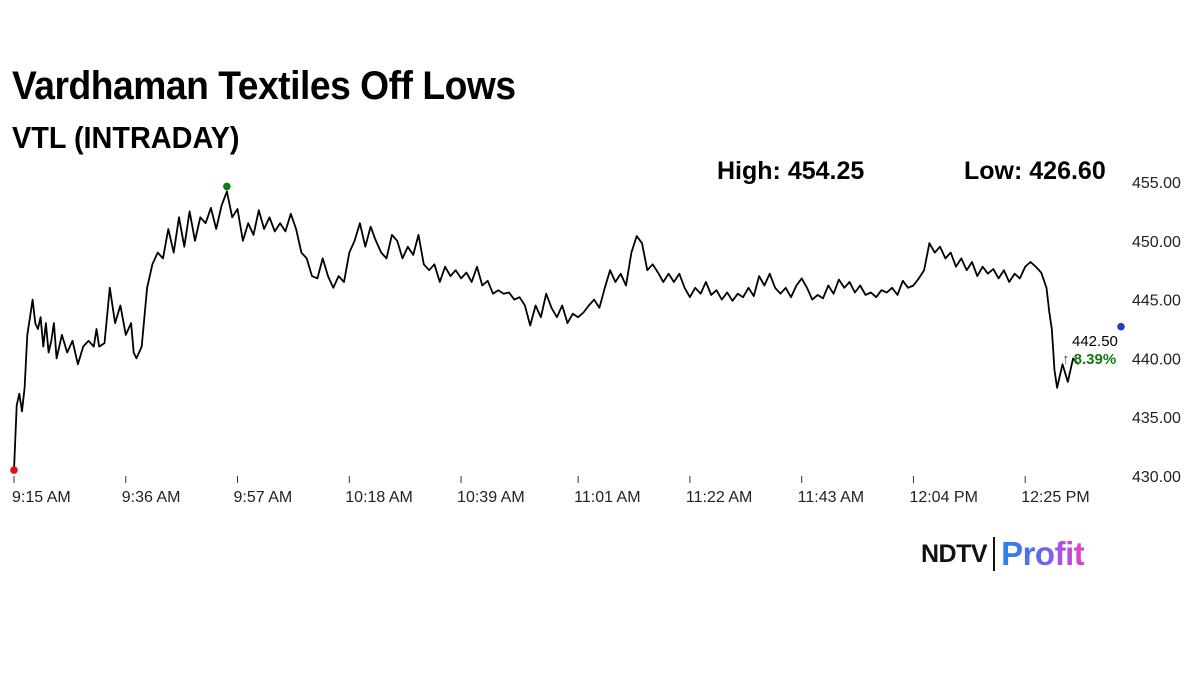 The height and width of the screenshot is (675, 1200). Describe the element at coordinates (831, 497) in the screenshot. I see `x-tick-label: 11:43 AM` at that location.